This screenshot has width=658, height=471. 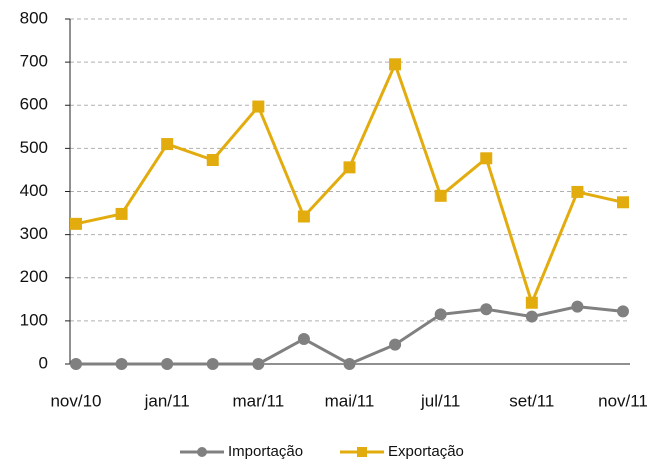 What do you see at coordinates (322, 451) in the screenshot?
I see `legend: Importação Exportação` at bounding box center [322, 451].